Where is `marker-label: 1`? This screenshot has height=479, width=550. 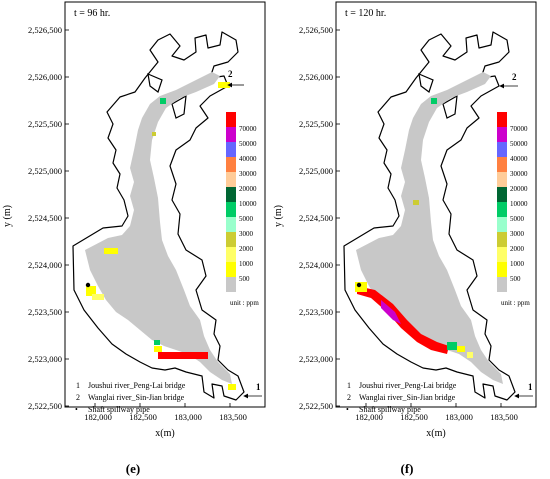
marker-label: 1 is located at coordinates (530, 387).